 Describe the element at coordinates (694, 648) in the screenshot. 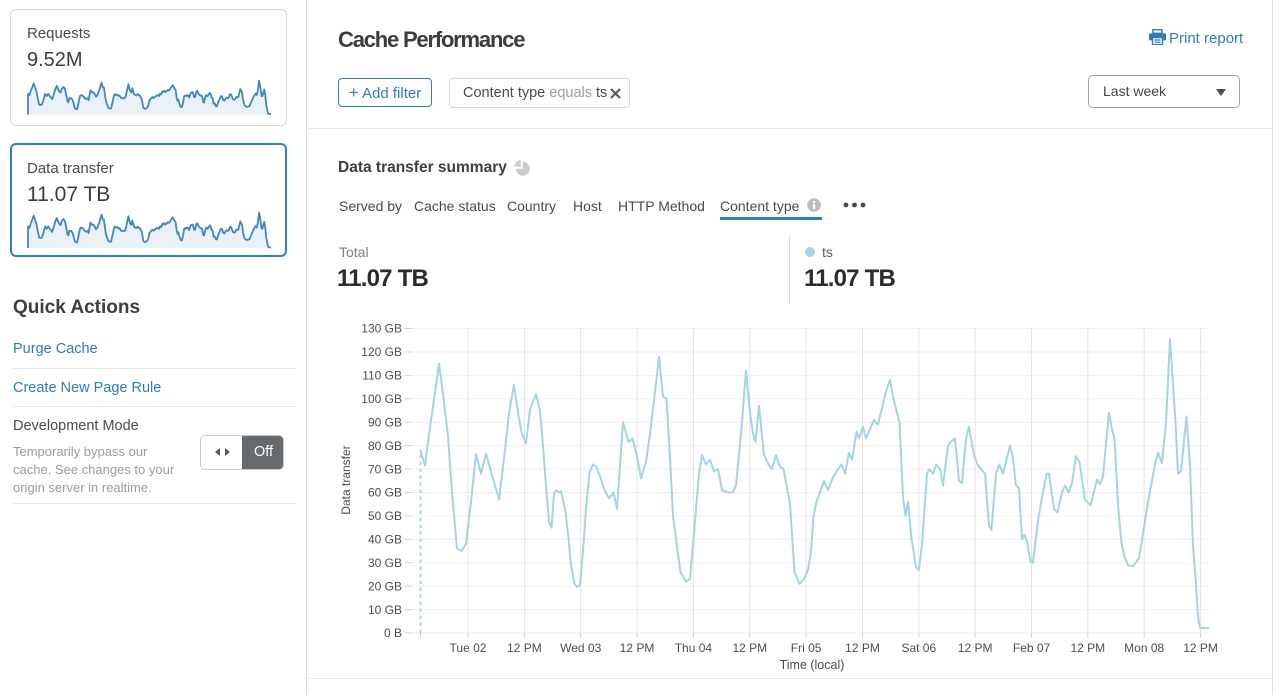

I see `svg-text: Thu 04` at that location.